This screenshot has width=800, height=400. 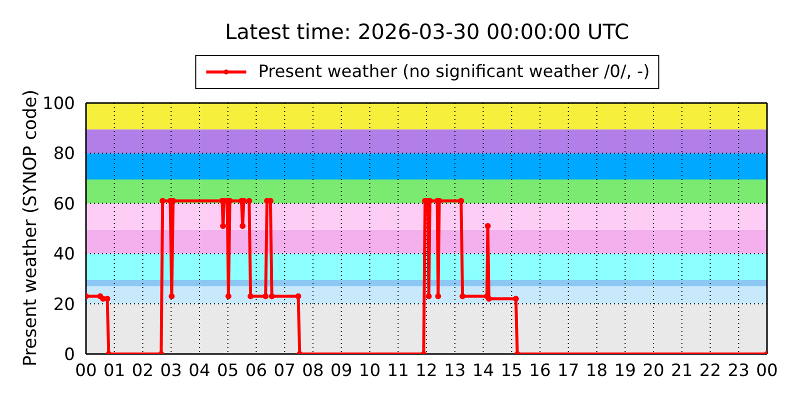 What do you see at coordinates (115, 371) in the screenshot?
I see `x-tick-label: 01` at bounding box center [115, 371].